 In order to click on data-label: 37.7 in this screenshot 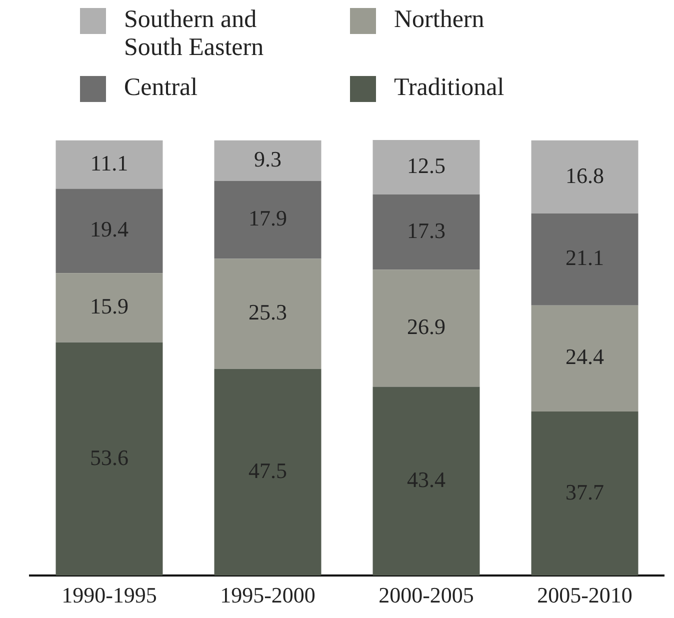, I will do `click(585, 491)`.